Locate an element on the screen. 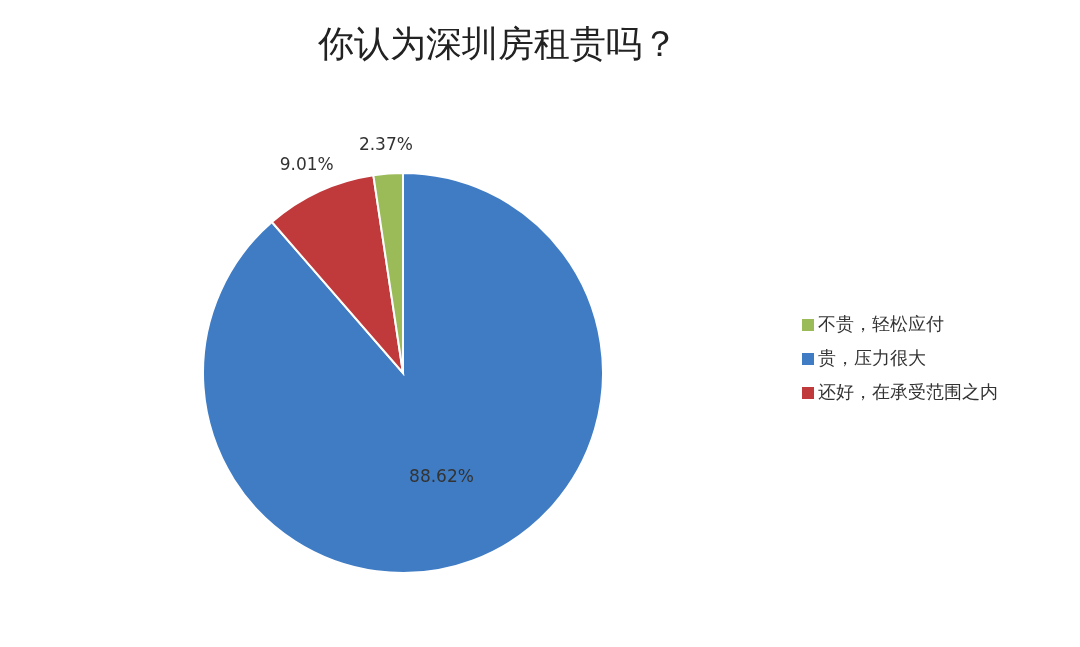  data-label: 2.37% is located at coordinates (385, 143).